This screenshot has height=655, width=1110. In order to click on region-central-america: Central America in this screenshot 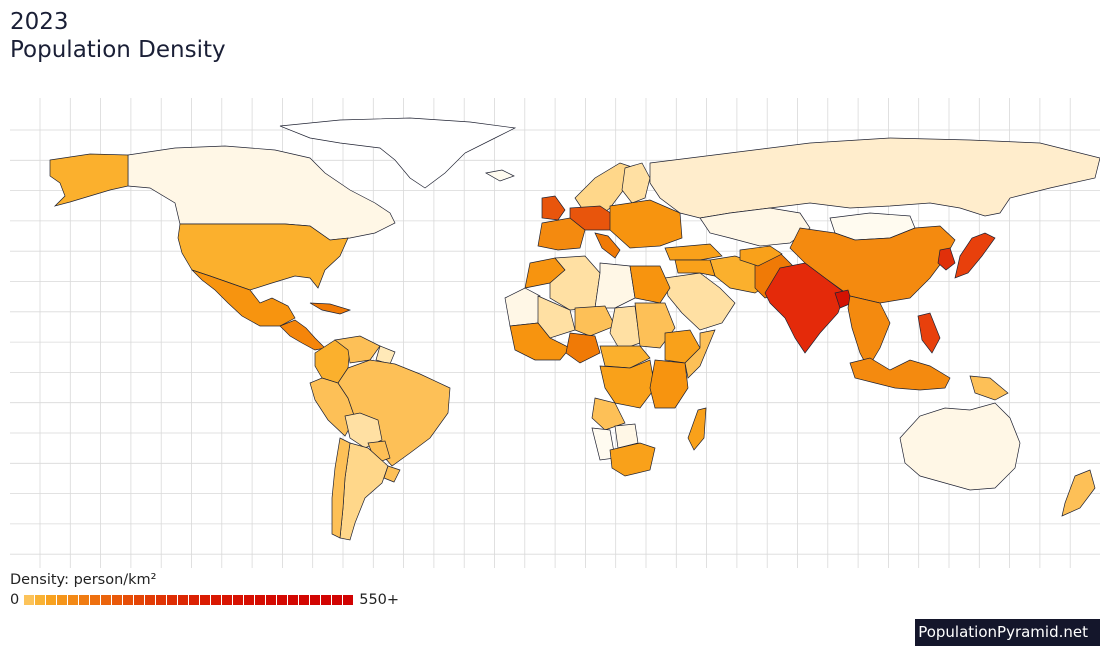, I will do `click(302, 335)`.